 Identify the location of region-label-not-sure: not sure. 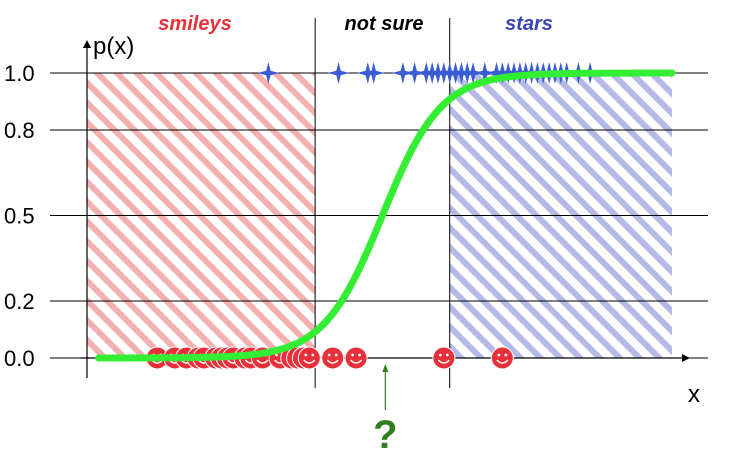
(384, 24).